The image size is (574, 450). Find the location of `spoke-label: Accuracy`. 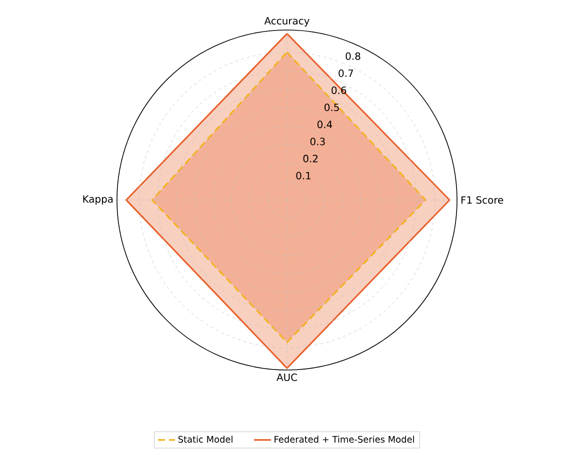

spoke-label: Accuracy is located at coordinates (287, 21).